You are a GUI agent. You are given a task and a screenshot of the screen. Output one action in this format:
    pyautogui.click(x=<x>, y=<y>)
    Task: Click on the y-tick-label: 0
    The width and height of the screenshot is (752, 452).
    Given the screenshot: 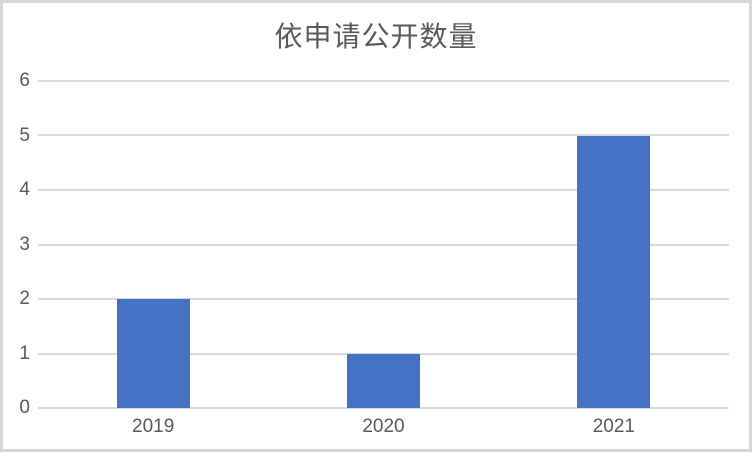 What is the action you would take?
    pyautogui.click(x=24, y=408)
    